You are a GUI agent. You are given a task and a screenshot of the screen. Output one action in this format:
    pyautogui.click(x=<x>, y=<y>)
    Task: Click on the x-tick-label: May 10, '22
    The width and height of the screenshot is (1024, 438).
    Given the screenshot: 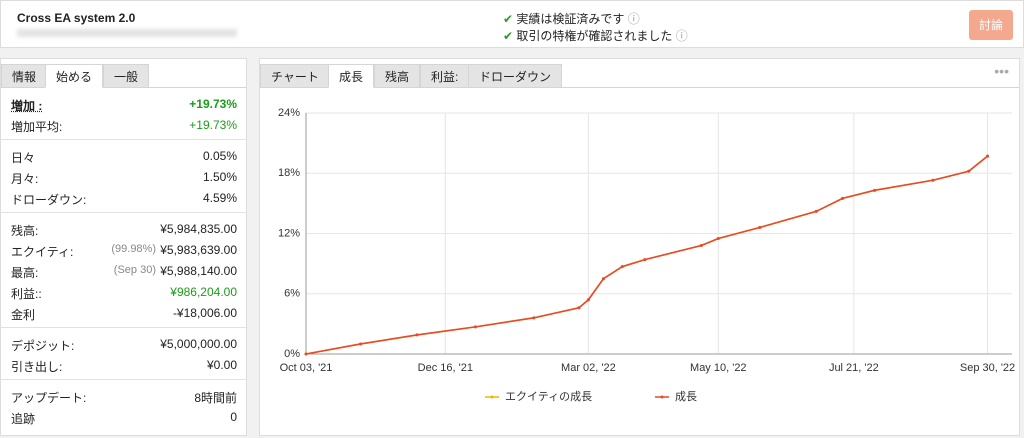 What is the action you would take?
    pyautogui.click(x=718, y=368)
    